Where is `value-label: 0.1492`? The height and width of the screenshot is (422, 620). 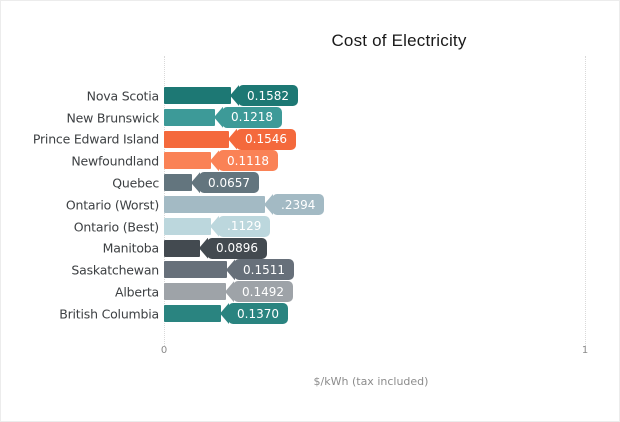
value-label: 0.1492 is located at coordinates (263, 291).